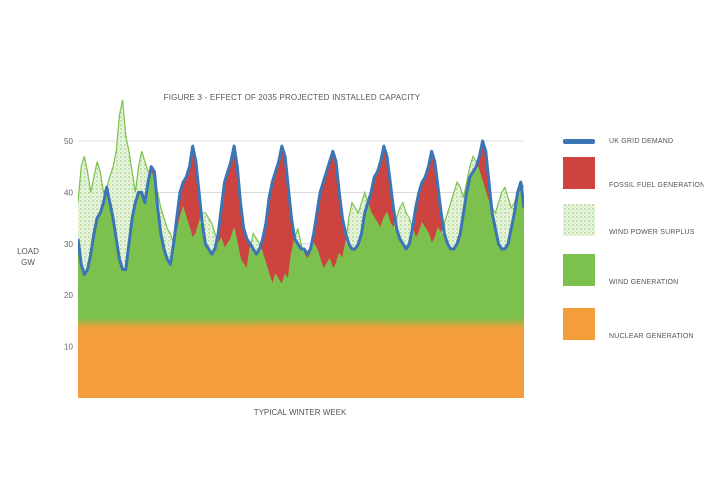 This screenshot has height=486, width=704. Describe the element at coordinates (652, 232) in the screenshot. I see `legend-label-2: WIND POWER SURPLUS` at that location.